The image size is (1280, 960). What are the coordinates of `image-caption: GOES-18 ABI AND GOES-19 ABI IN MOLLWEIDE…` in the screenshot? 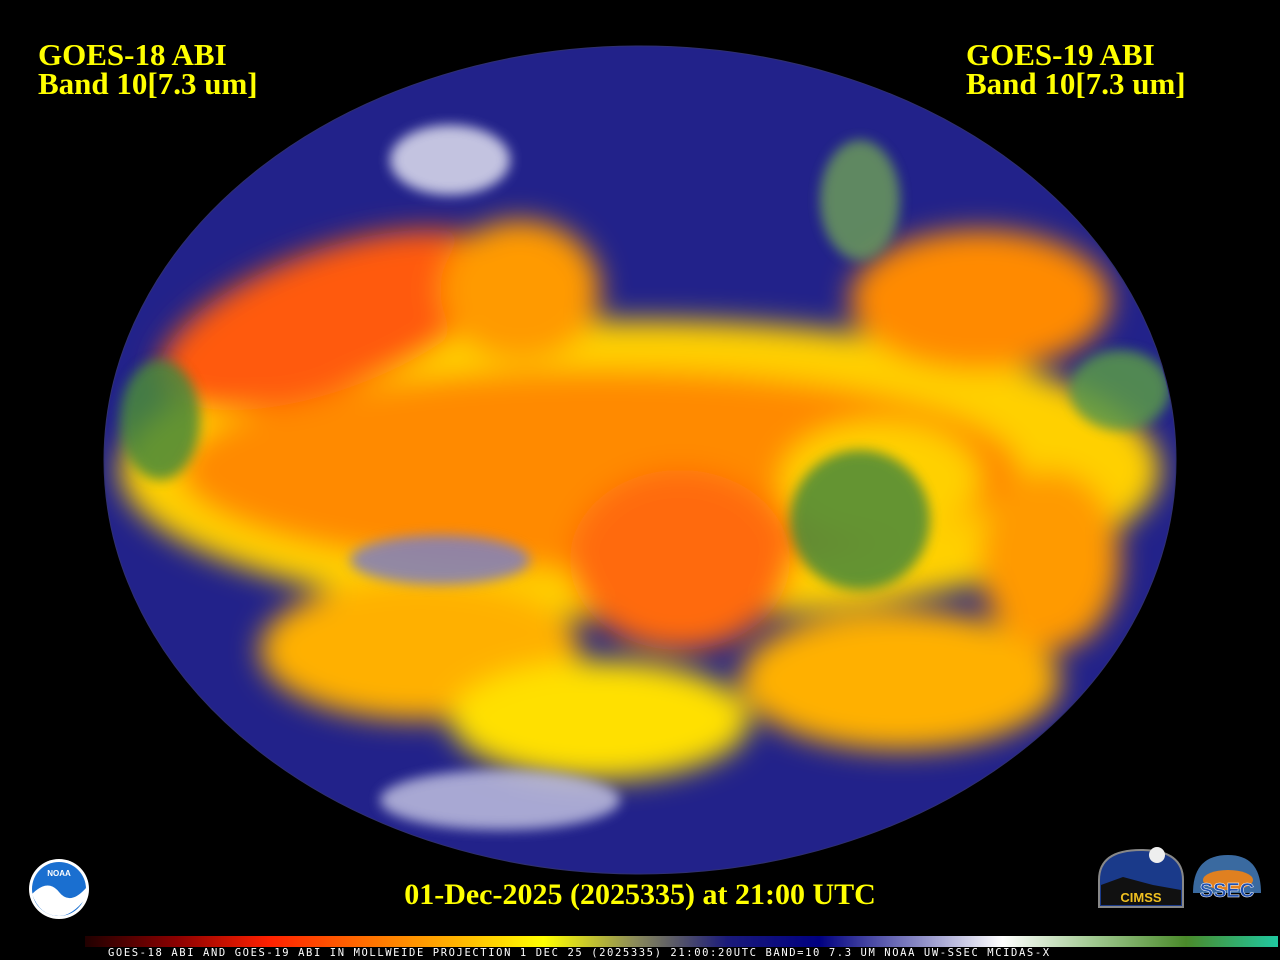 It's located at (579, 953).